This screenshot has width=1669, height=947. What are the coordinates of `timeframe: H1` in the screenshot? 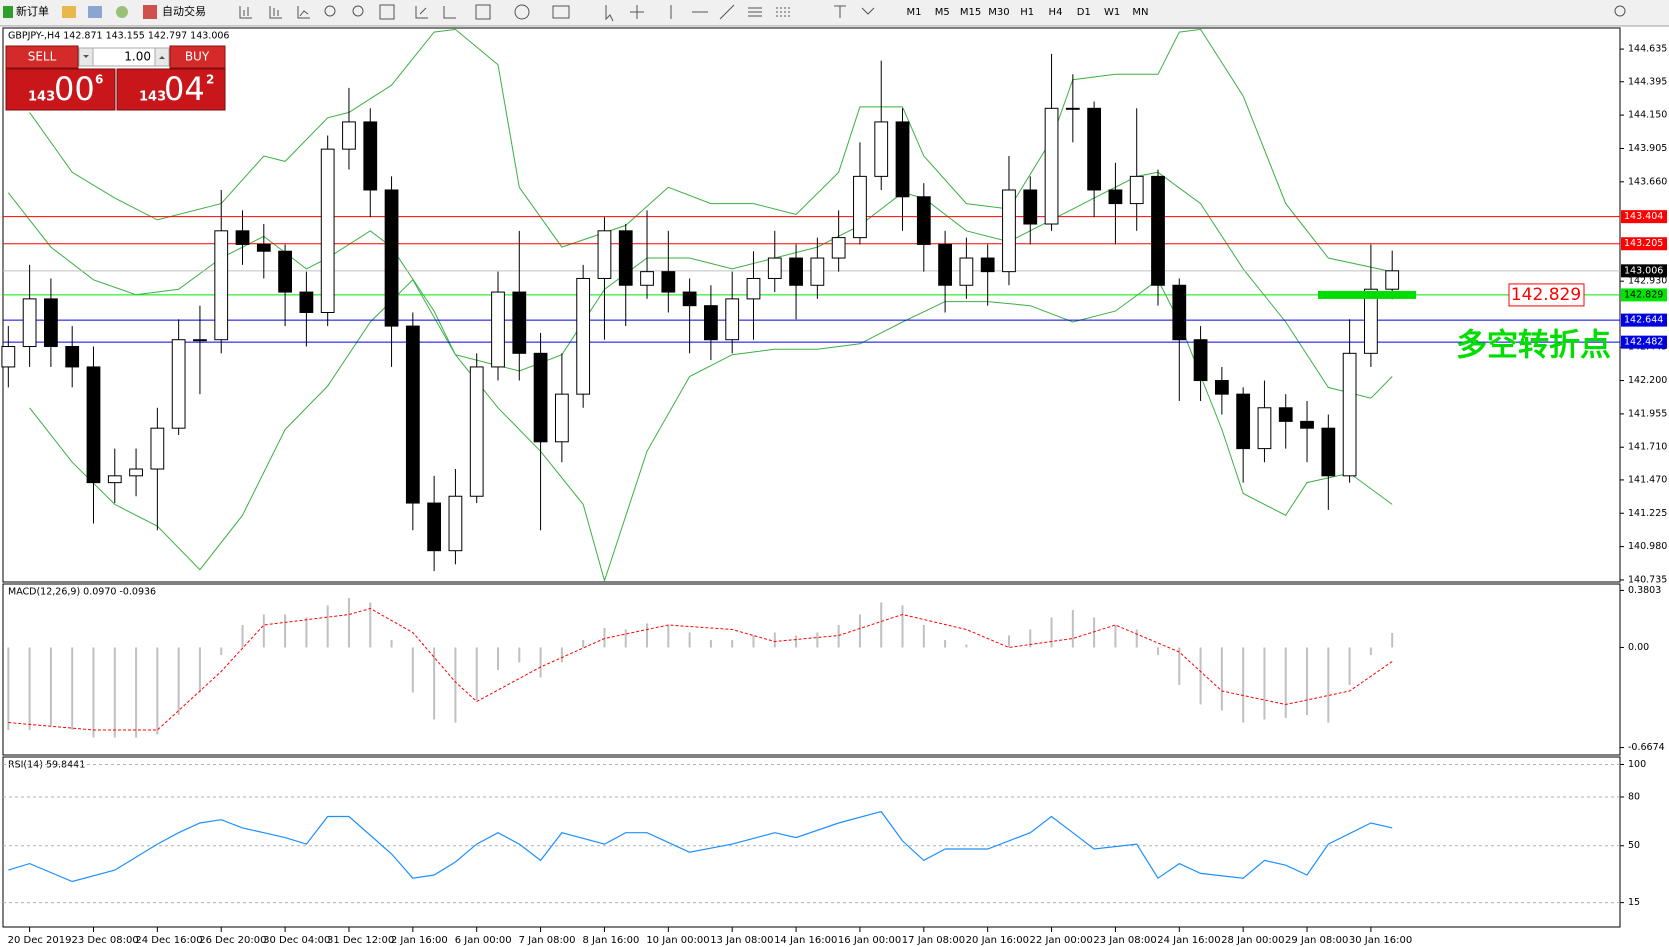 It's located at (1027, 12).